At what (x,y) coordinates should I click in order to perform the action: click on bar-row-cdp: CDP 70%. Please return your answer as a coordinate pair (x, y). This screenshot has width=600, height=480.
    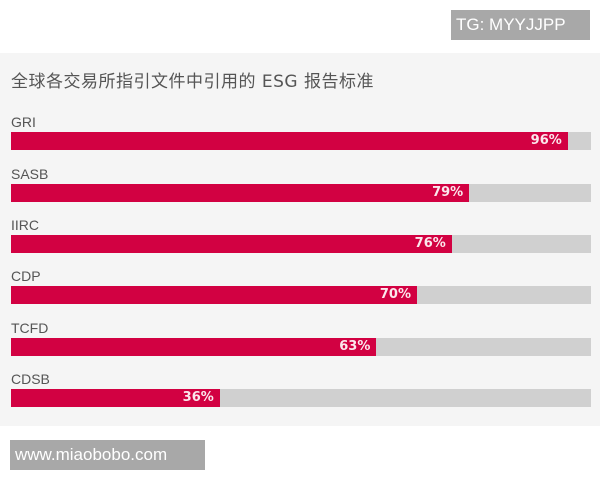
    Looking at the image, I should click on (301, 286).